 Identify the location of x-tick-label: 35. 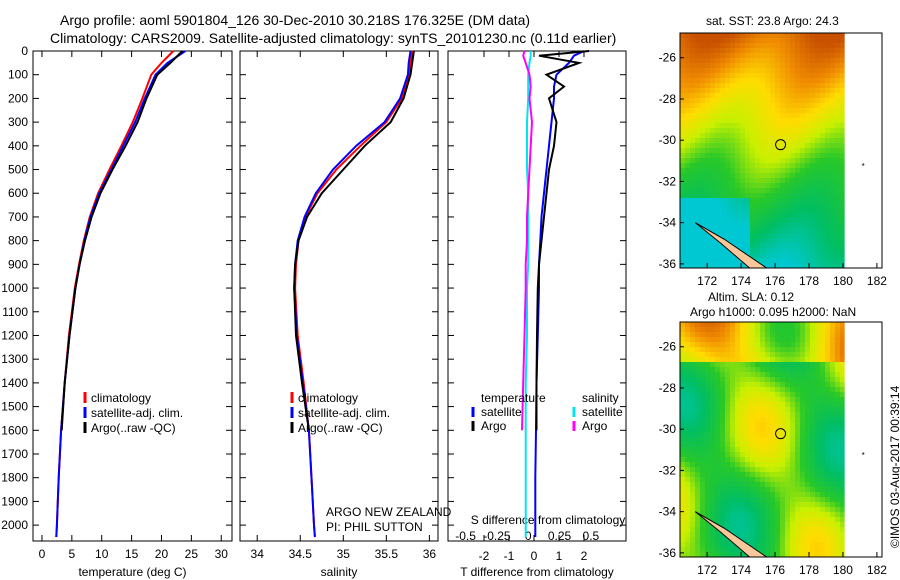
(344, 554).